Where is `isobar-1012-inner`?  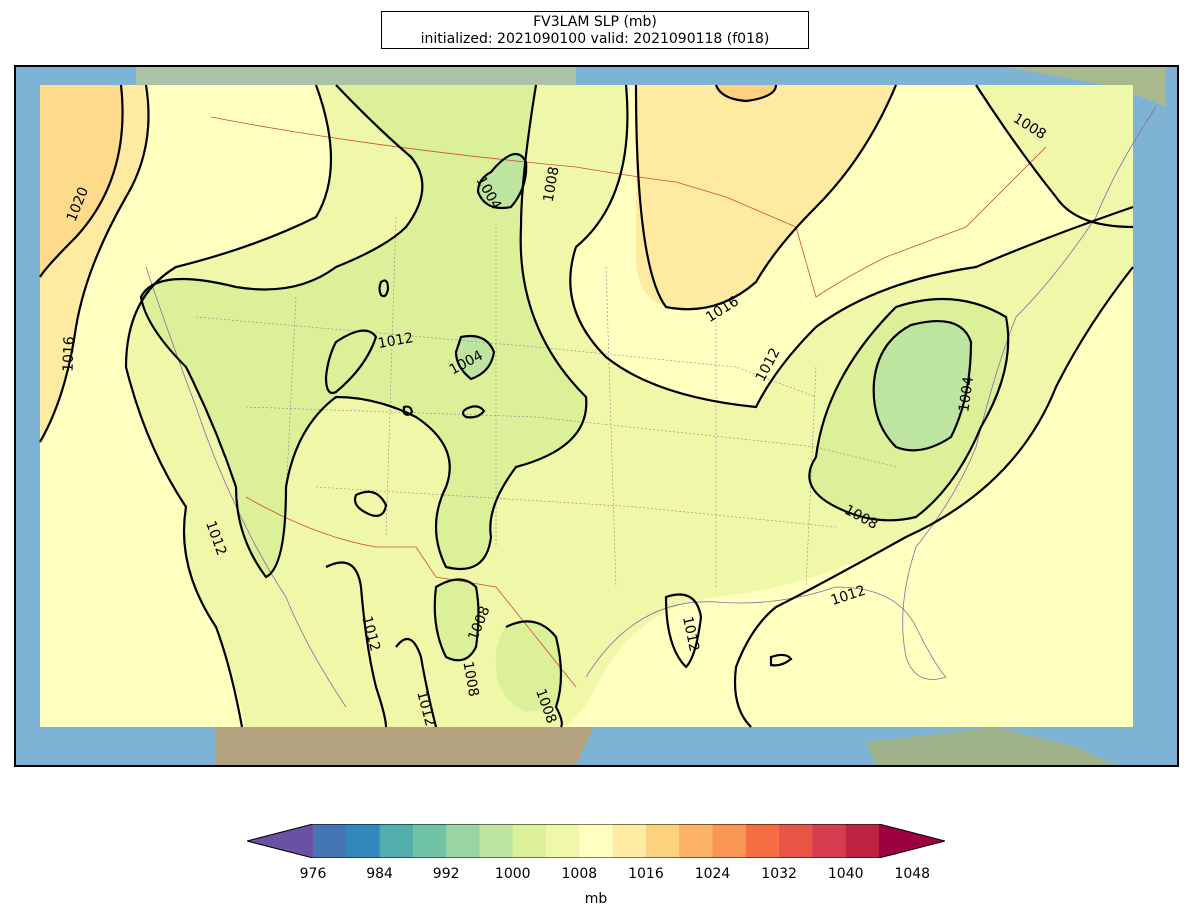
isobar-1012-inner is located at coordinates (351, 362).